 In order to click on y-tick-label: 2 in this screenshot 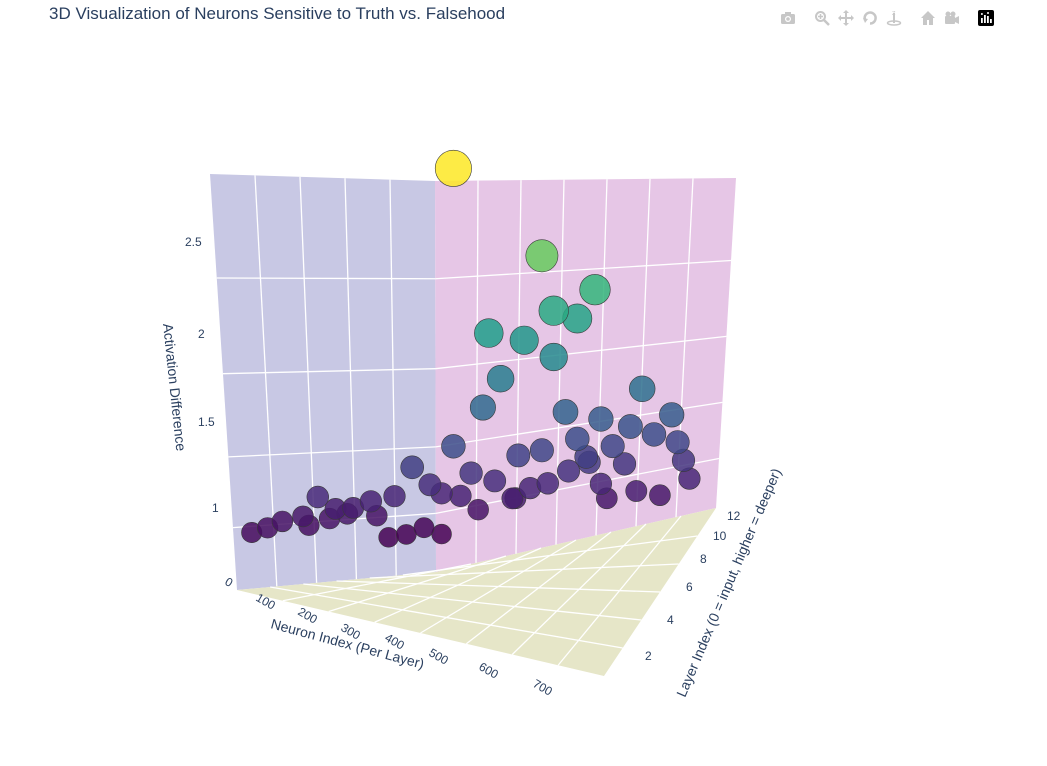, I will do `click(648, 656)`.